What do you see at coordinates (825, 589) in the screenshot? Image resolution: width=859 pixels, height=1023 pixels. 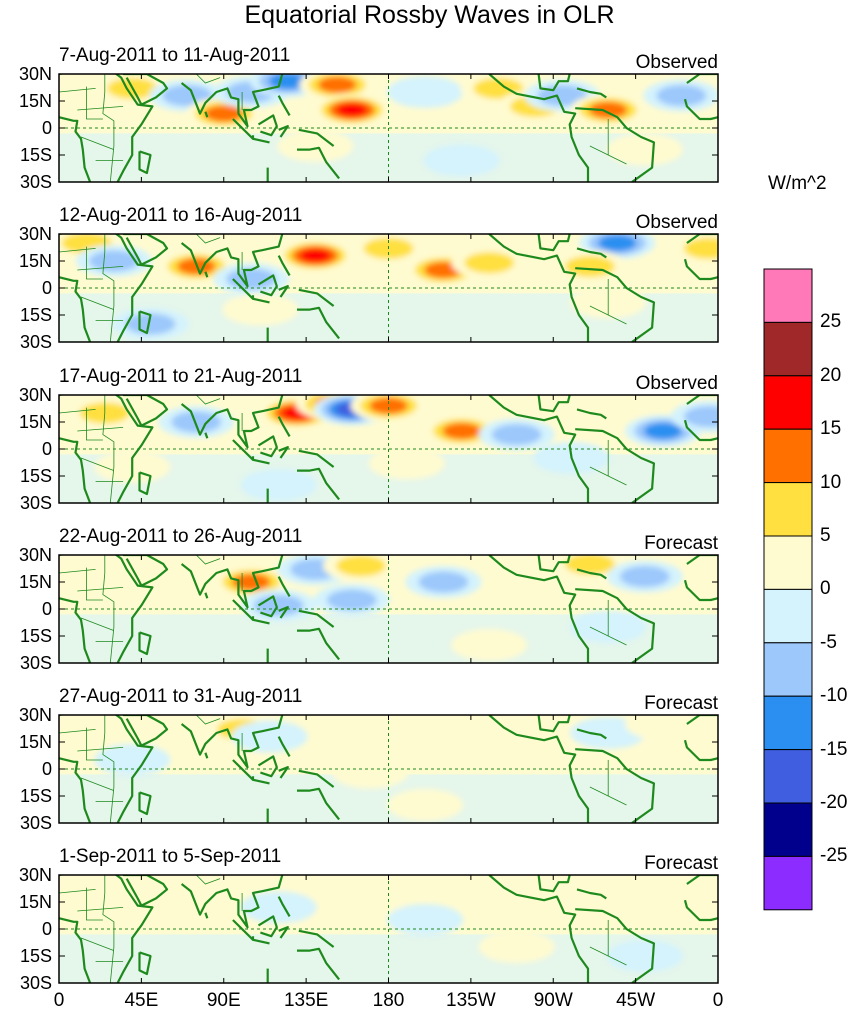 I see `colorbar-label: 0` at bounding box center [825, 589].